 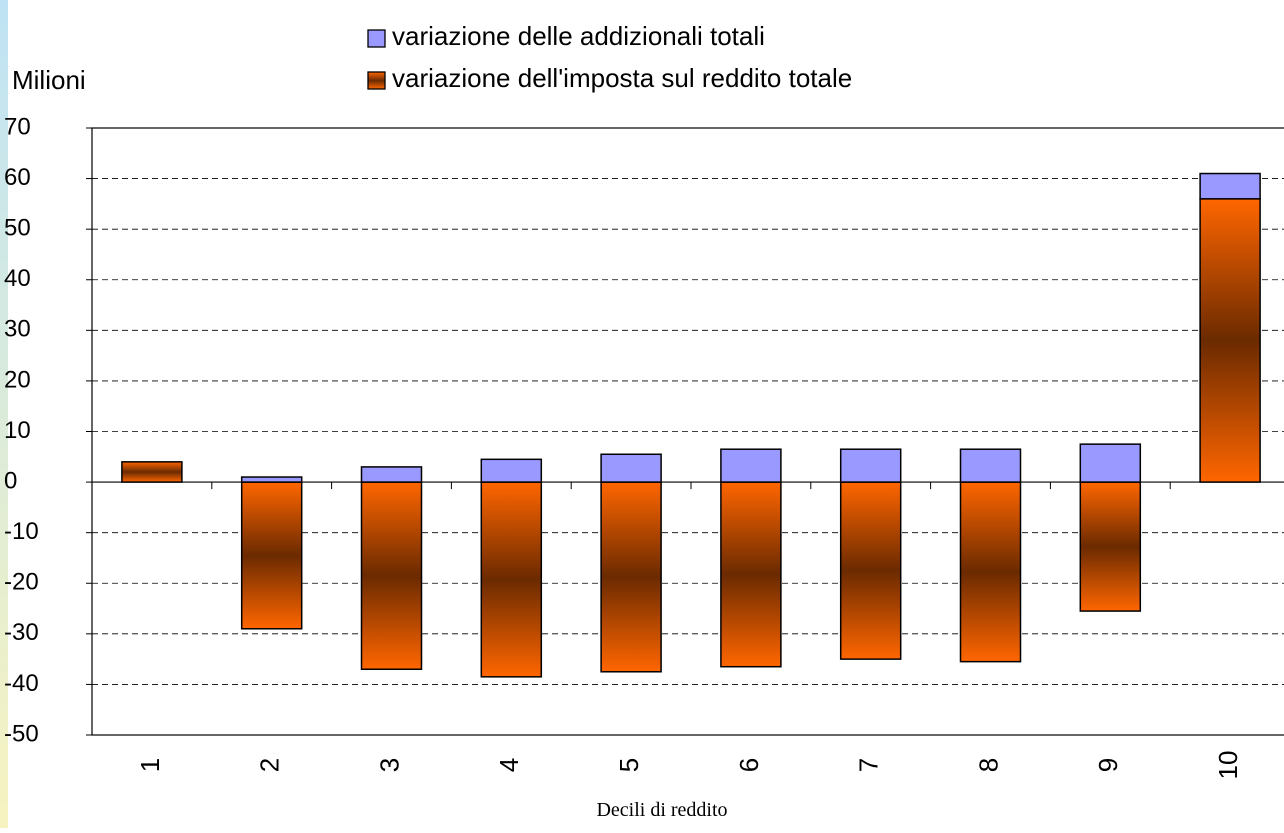 I want to click on x-tick-label: 8, so click(x=988, y=765).